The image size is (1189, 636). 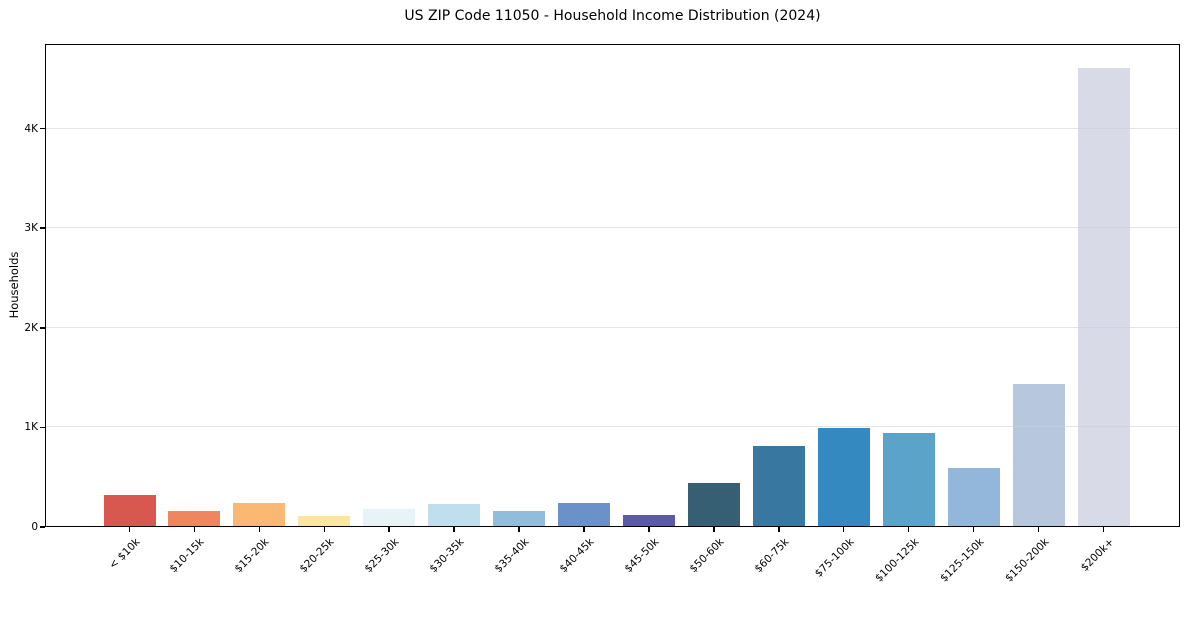 I want to click on y-tick-label-1K: 1K, so click(x=31, y=427).